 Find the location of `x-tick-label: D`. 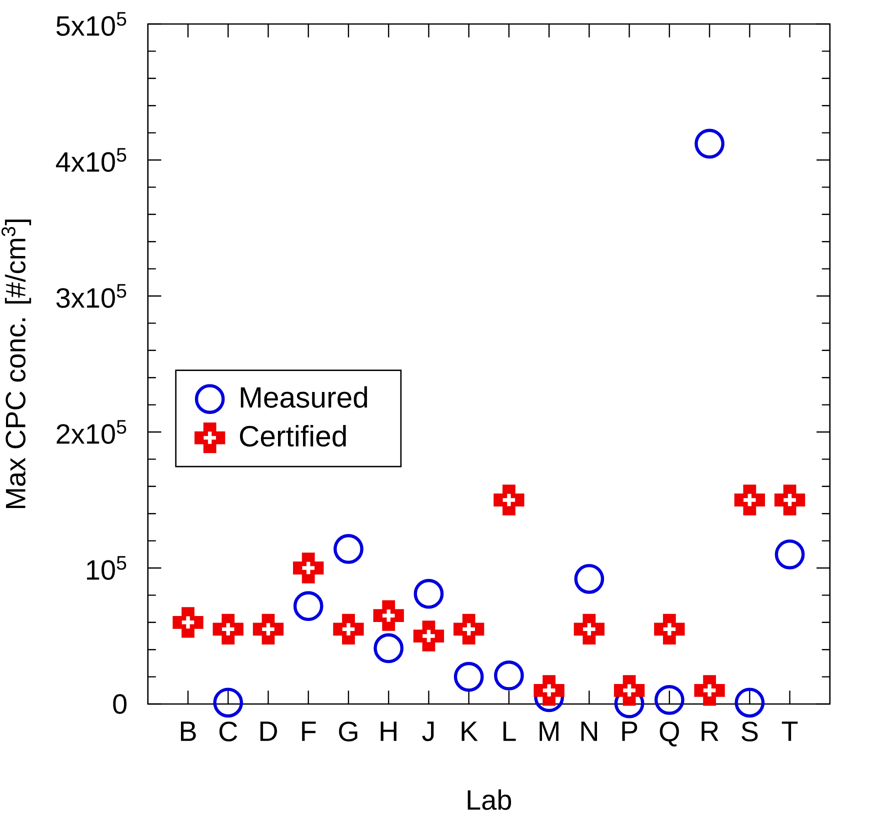

x-tick-label: D is located at coordinates (269, 731).